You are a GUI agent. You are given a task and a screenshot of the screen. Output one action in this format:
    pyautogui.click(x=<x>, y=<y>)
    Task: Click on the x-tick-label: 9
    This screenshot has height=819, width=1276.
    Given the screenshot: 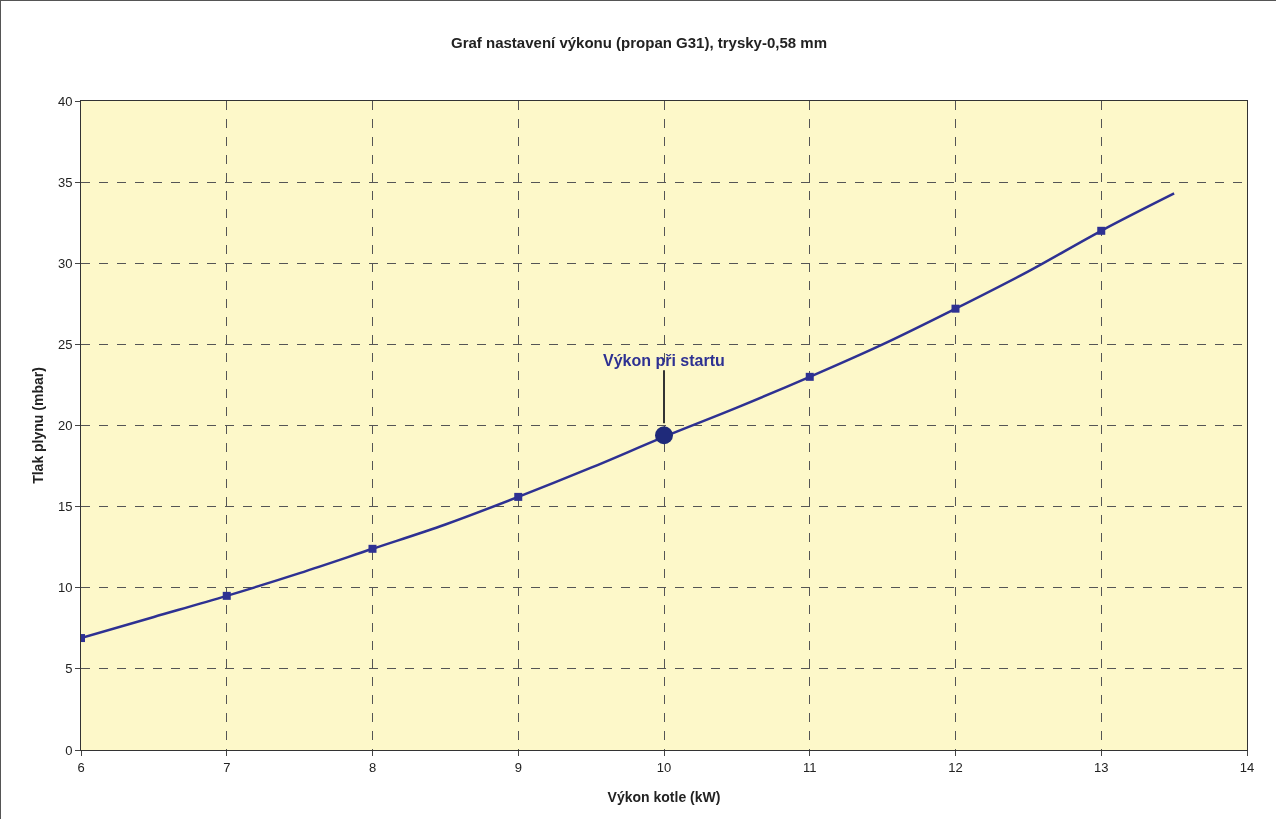 What is the action you would take?
    pyautogui.click(x=518, y=767)
    